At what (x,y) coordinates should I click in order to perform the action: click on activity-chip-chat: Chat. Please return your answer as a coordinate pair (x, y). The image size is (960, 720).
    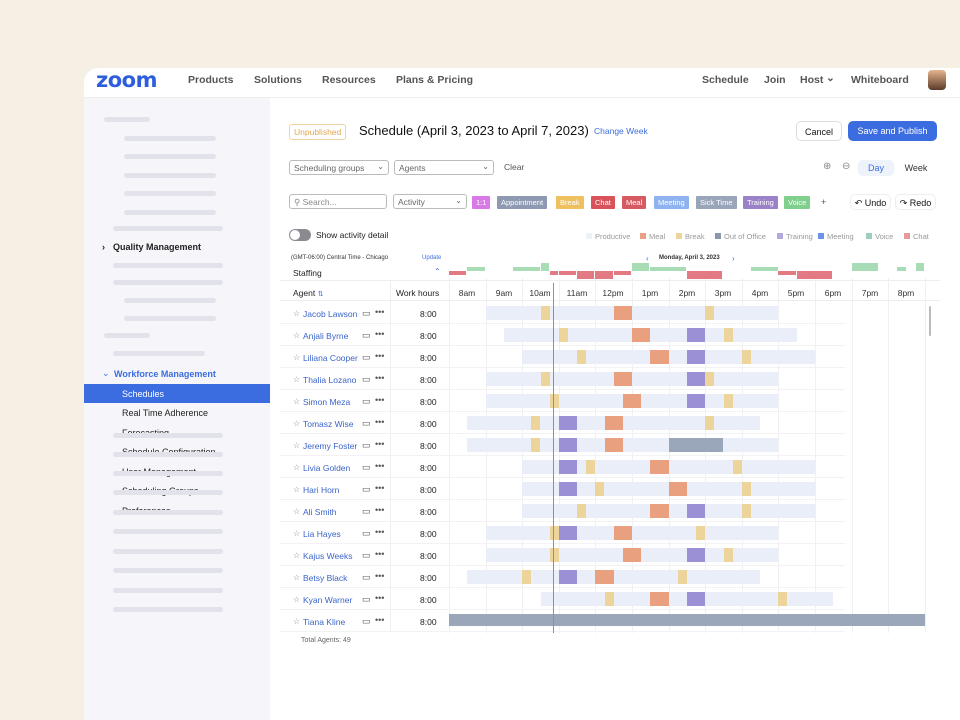
    Looking at the image, I should click on (603, 202).